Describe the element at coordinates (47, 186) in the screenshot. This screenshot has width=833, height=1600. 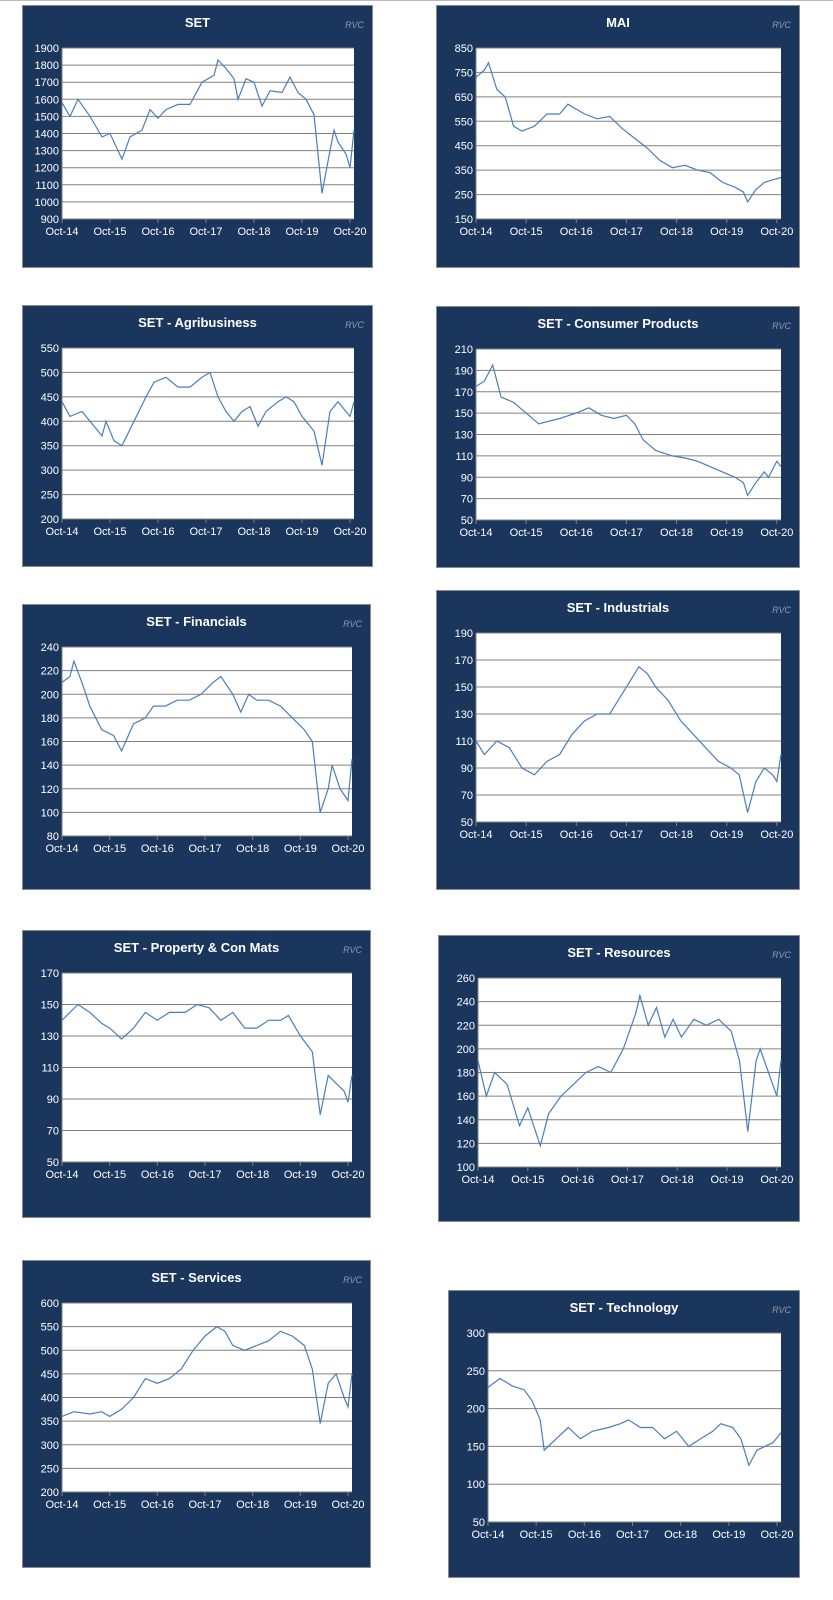
I see `y-tick-label: 1100` at that location.